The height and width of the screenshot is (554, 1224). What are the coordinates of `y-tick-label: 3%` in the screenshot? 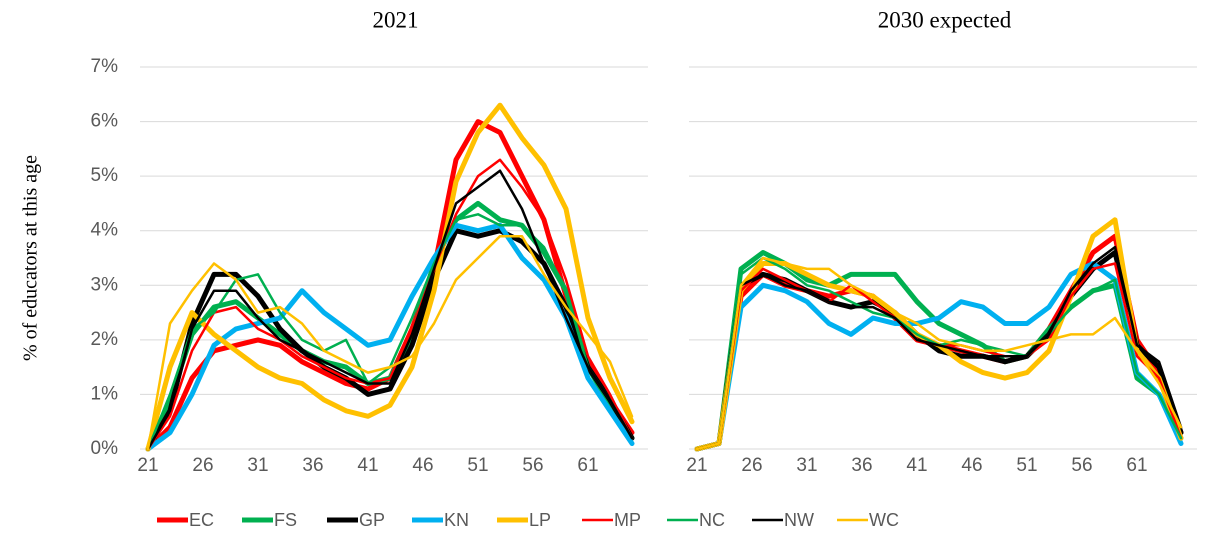 It's located at (105, 284).